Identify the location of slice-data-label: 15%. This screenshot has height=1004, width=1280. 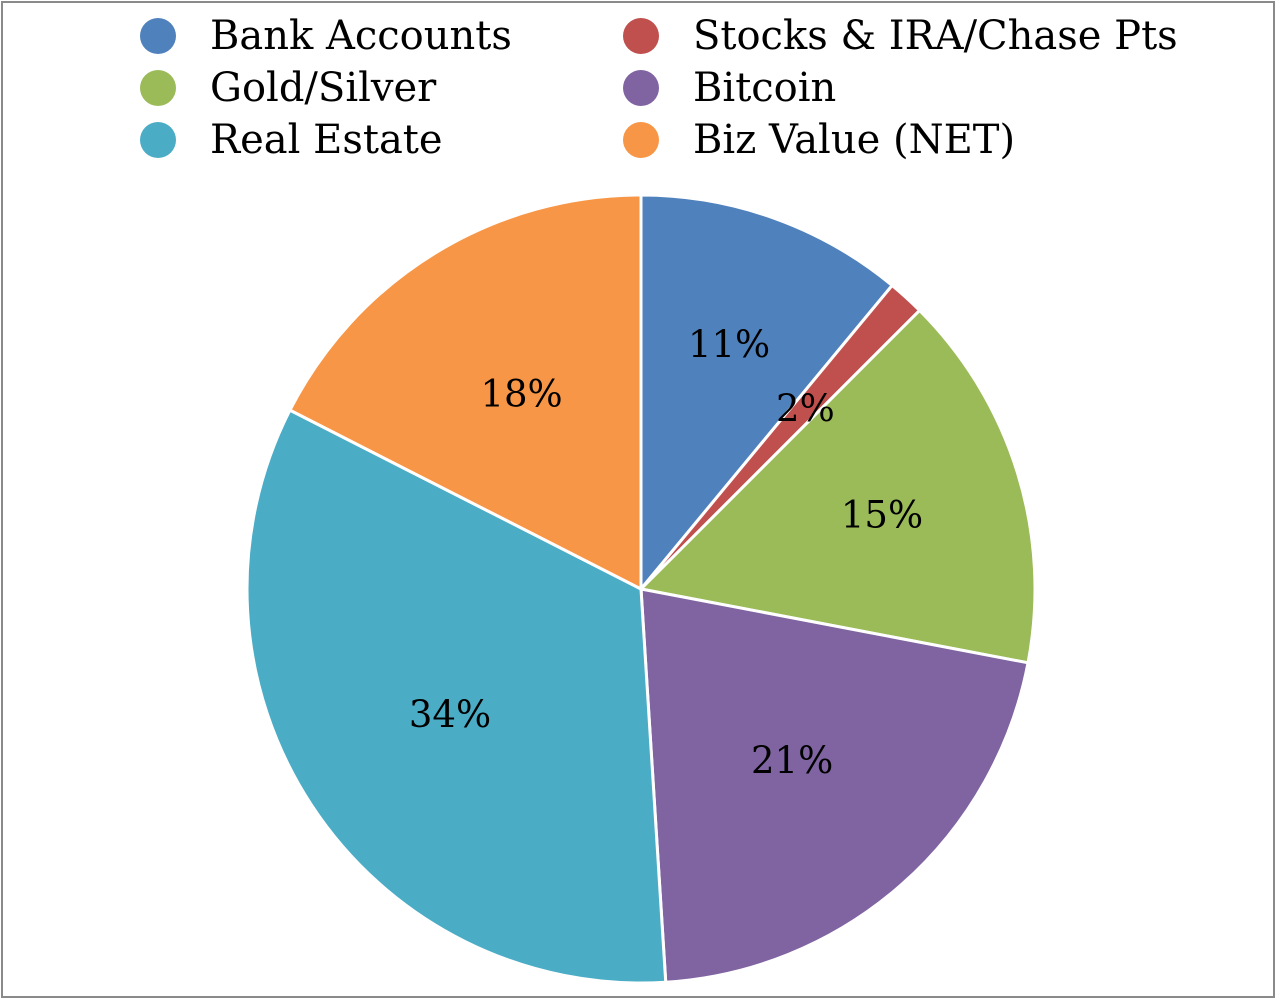
(882, 514).